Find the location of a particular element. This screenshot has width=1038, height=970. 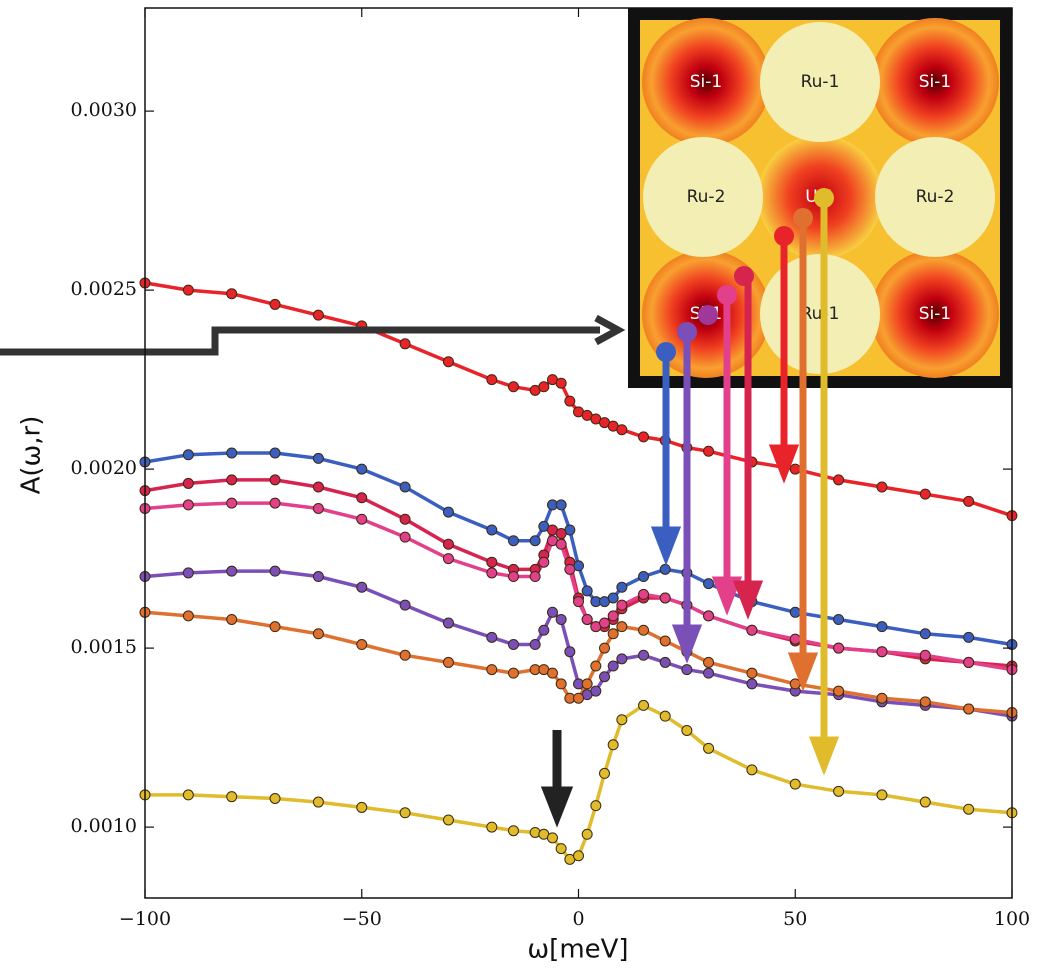

site-label: Ru-2 is located at coordinates (935, 197).